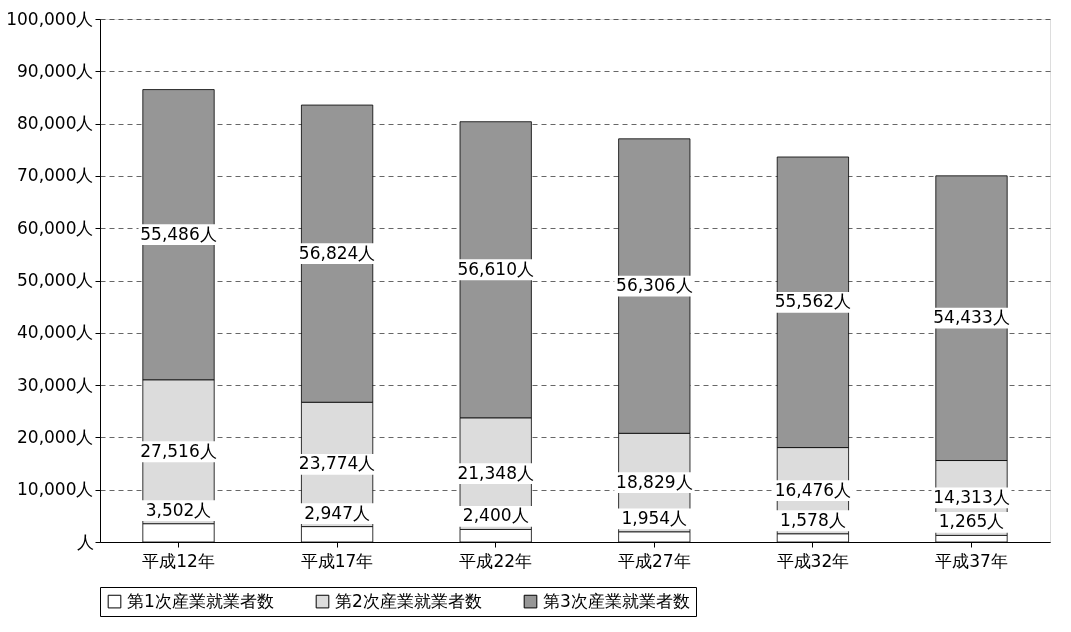  What do you see at coordinates (616, 600) in the screenshot?
I see `legend-label: 第3次産業就業者数` at bounding box center [616, 600].